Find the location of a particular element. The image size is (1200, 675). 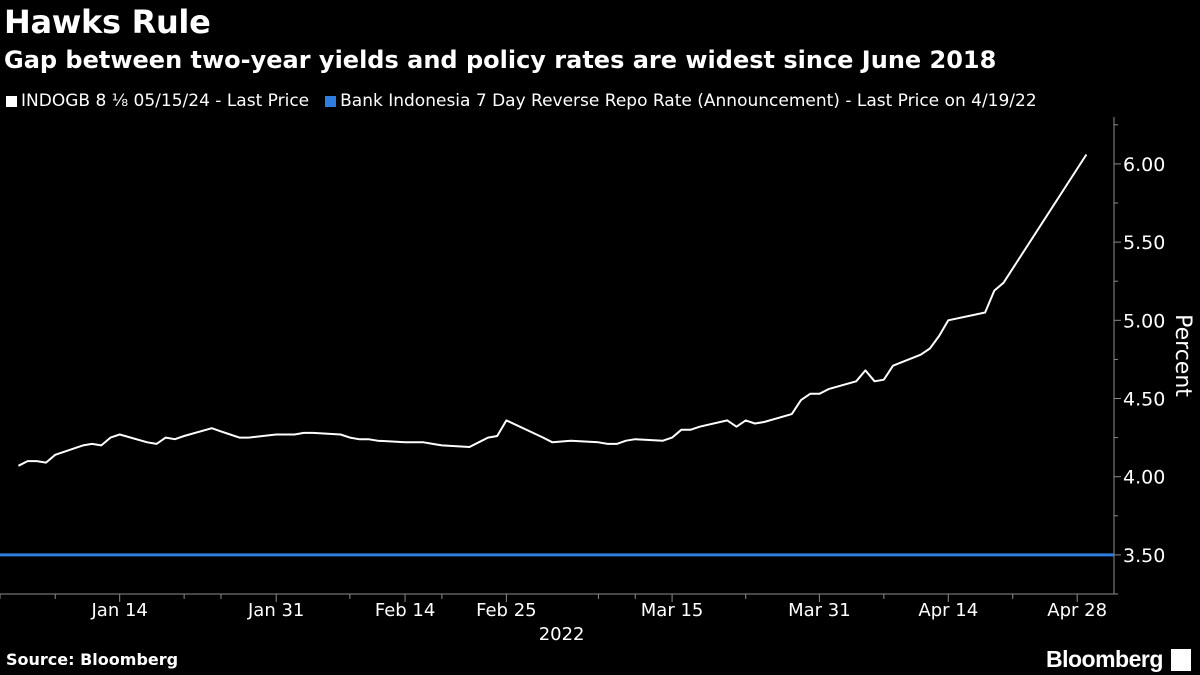

x-tick-label: Feb 14 is located at coordinates (405, 610).